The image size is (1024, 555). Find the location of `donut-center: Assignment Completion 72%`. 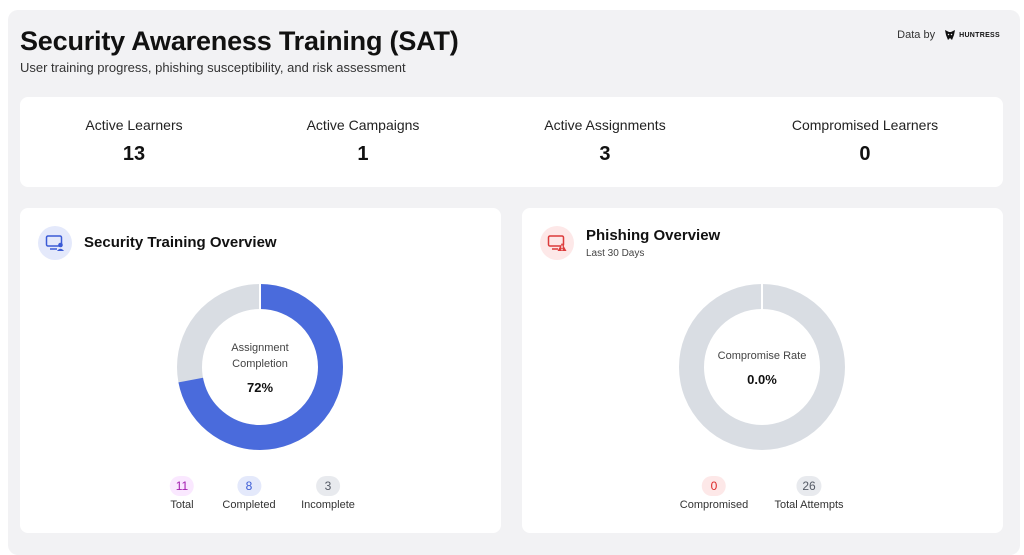

donut-center: Assignment Completion 72% is located at coordinates (260, 367).